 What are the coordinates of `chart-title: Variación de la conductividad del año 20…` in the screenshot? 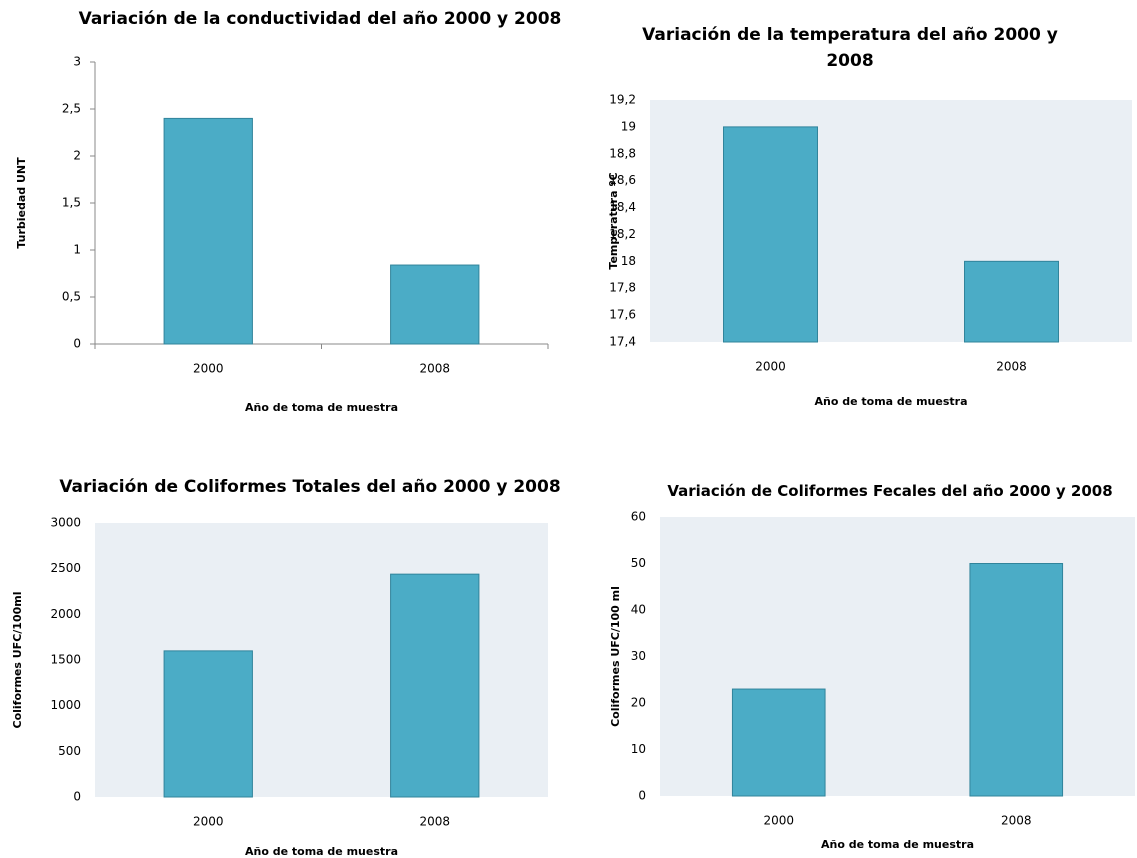 It's located at (320, 19).